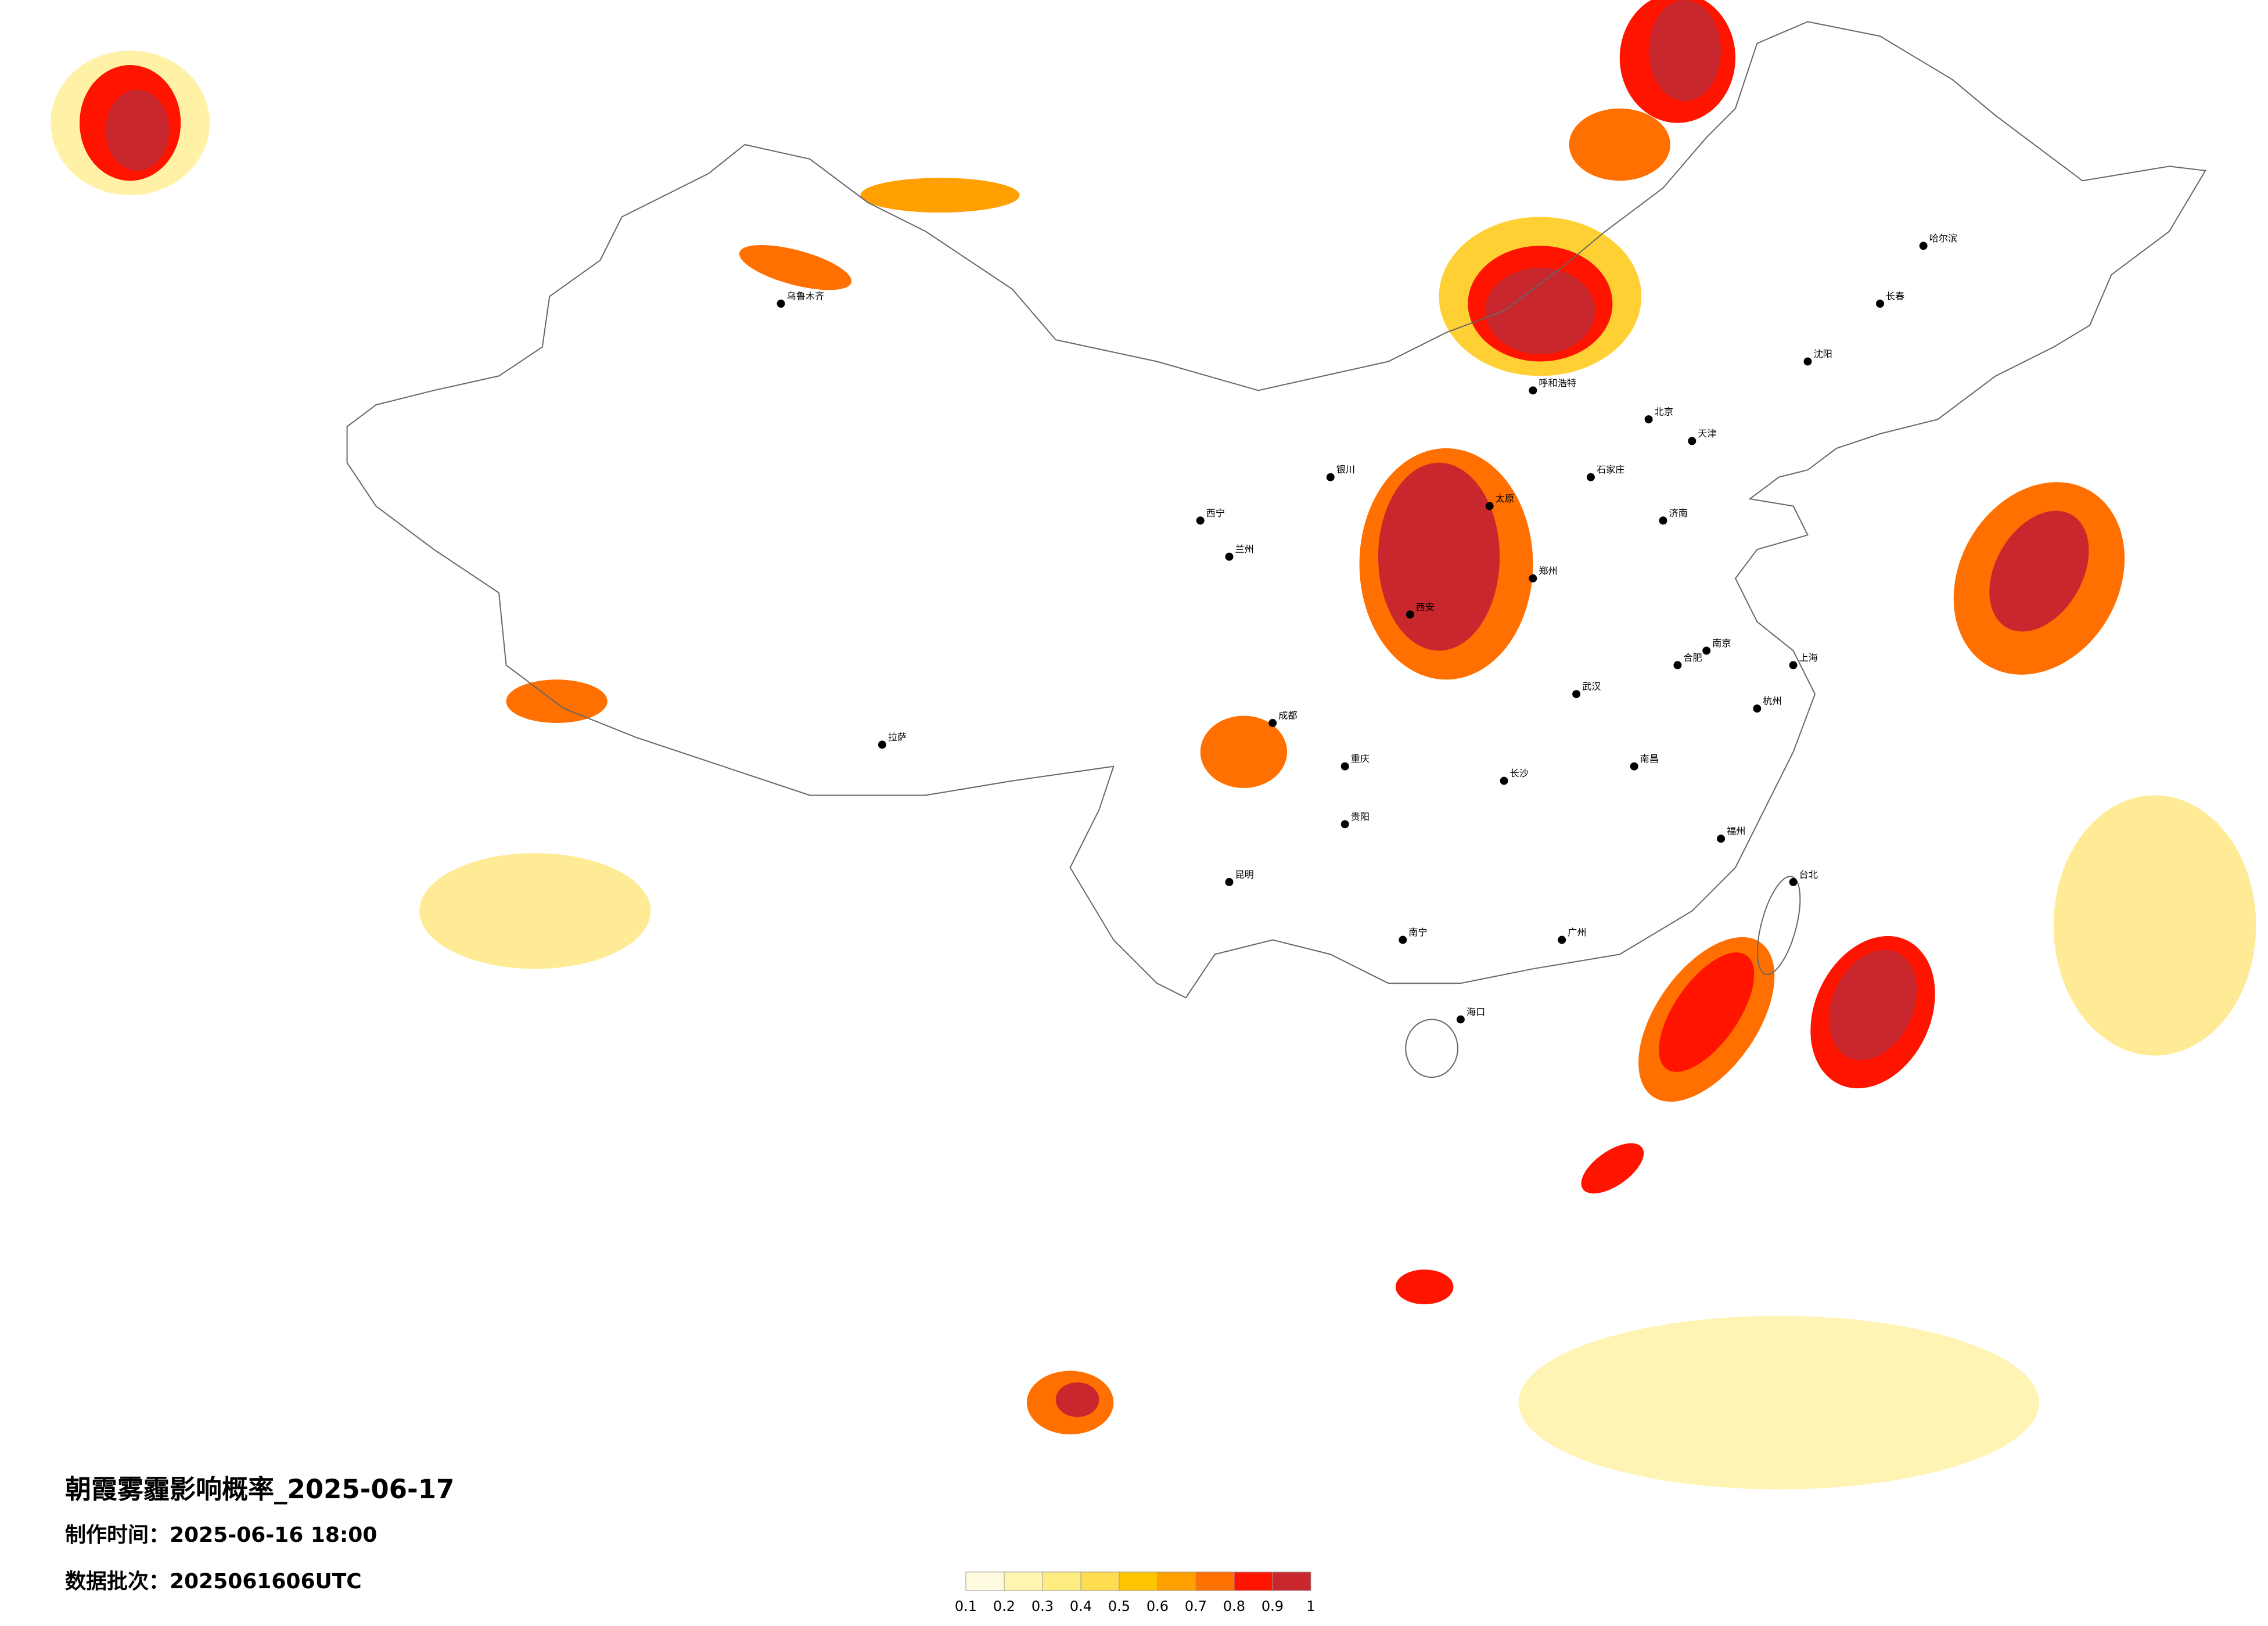 This screenshot has width=2268, height=1626. Describe the element at coordinates (1519, 773) in the screenshot. I see `city-label: 长沙` at that location.